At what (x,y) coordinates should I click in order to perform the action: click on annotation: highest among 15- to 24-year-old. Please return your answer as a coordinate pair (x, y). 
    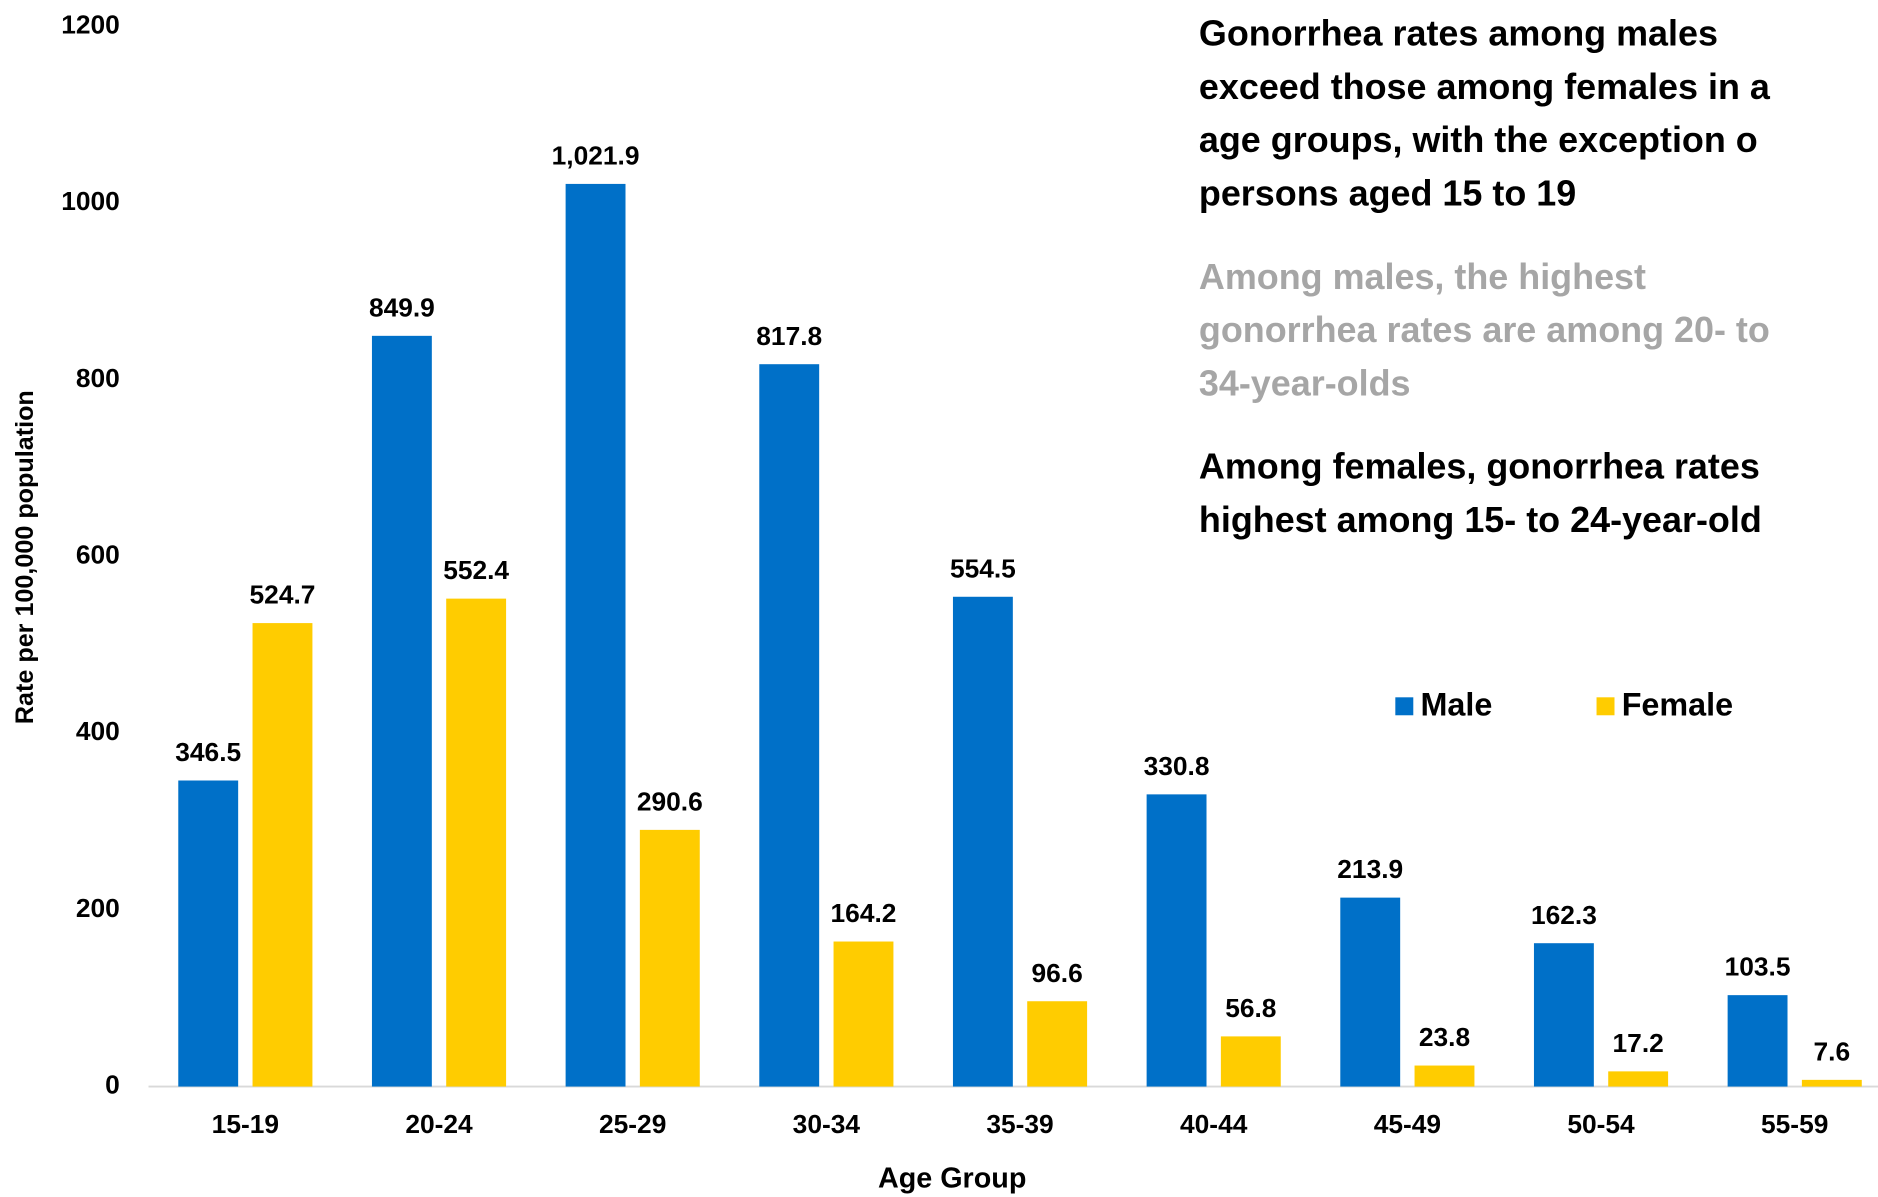
    Looking at the image, I should click on (1480, 519).